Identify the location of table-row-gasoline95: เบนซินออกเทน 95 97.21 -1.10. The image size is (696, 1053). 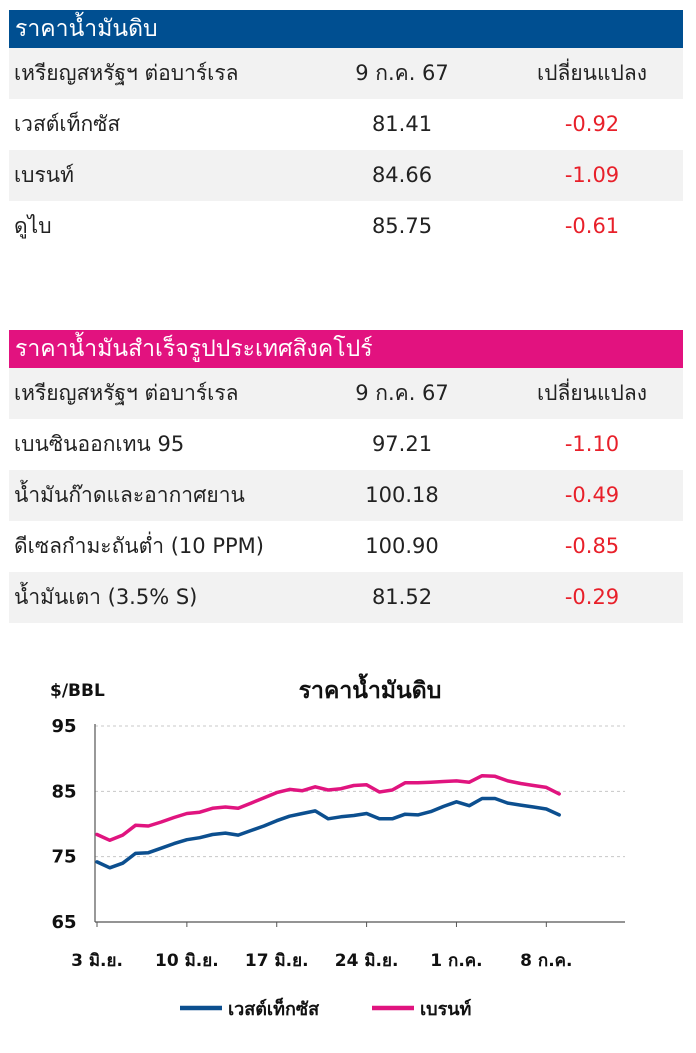
(346, 444).